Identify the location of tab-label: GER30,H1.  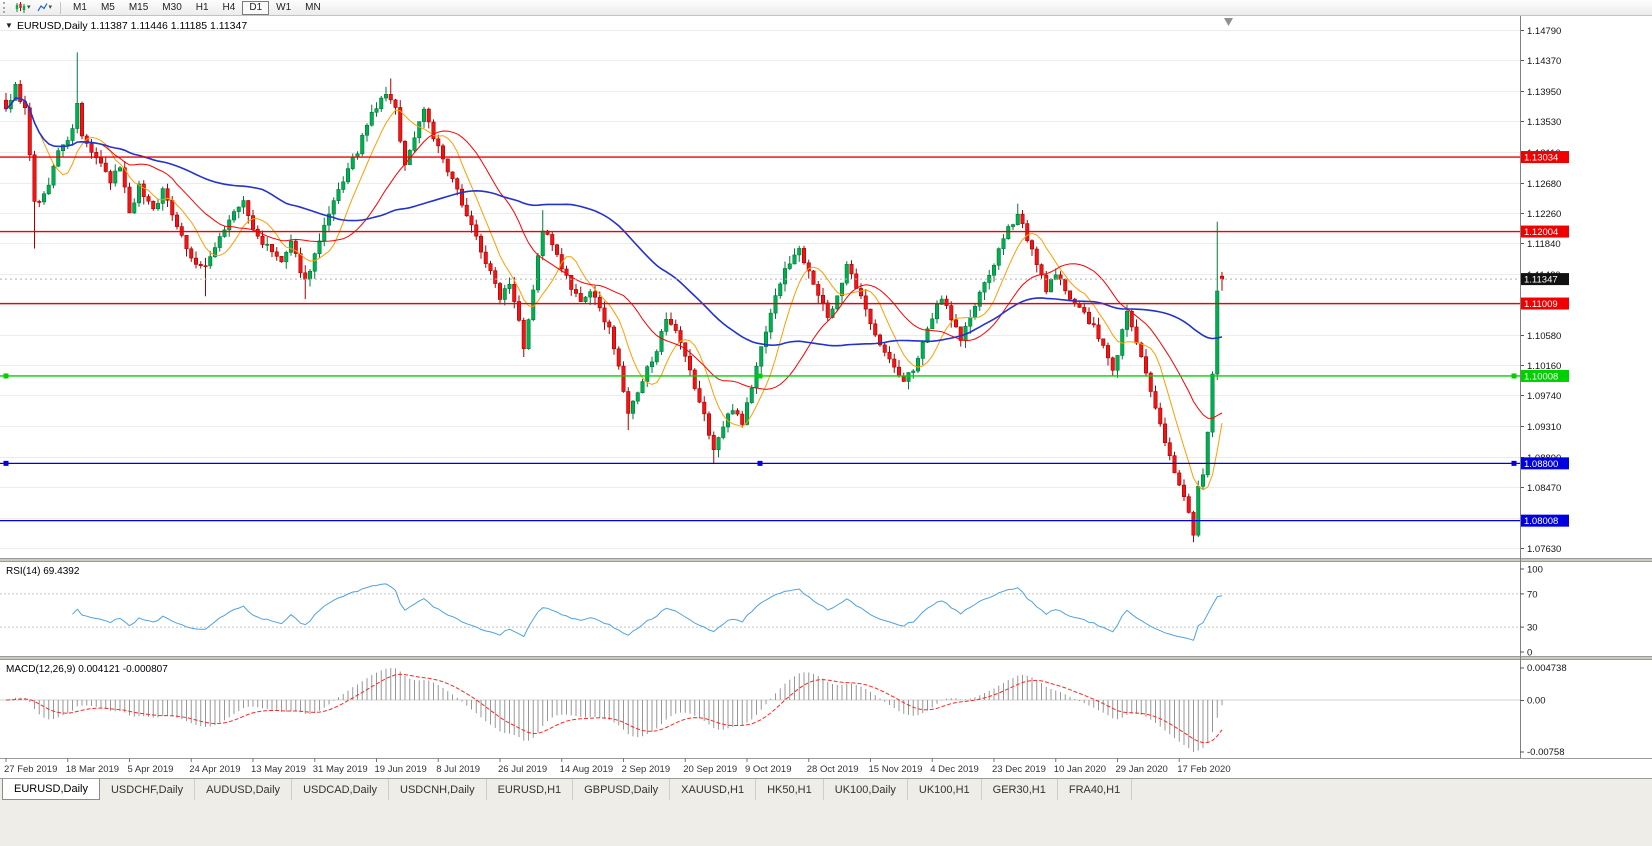
(1019, 789).